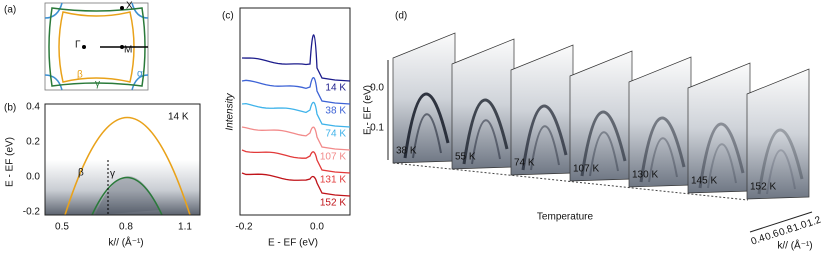  Describe the element at coordinates (645, 175) in the screenshot. I see `temperature-label: 130 K` at that location.